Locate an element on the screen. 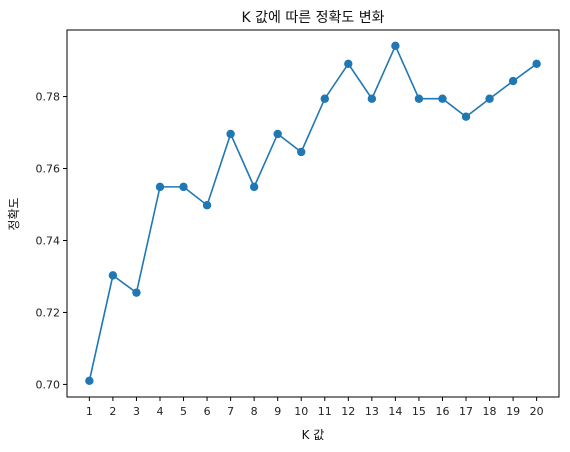  x-tick-label: 8 is located at coordinates (254, 411).